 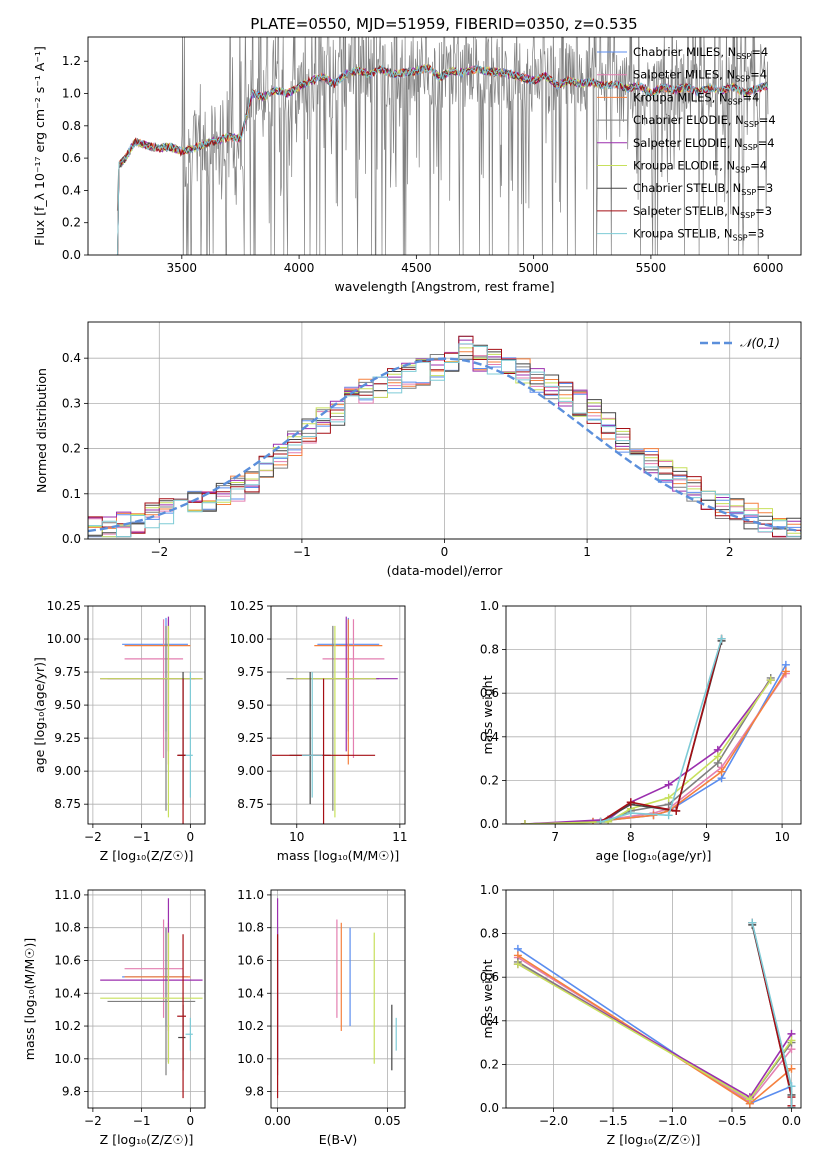 What do you see at coordinates (67, 928) in the screenshot?
I see `y-tick-label: 10.8` at bounding box center [67, 928].